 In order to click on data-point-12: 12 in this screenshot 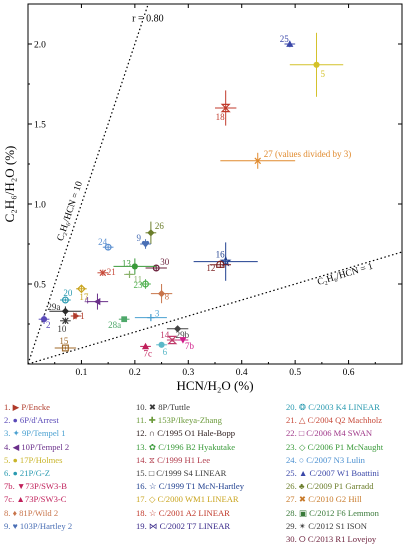, I will do `click(219, 266)`.